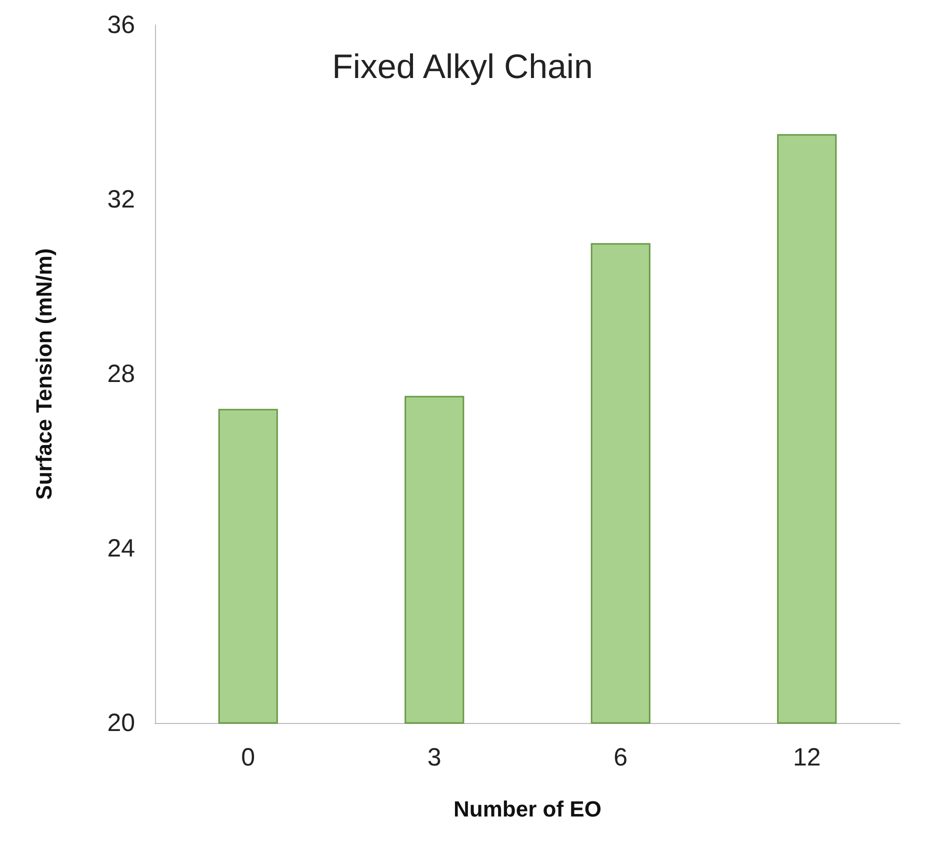 The image size is (925, 848). What do you see at coordinates (806, 758) in the screenshot?
I see `x-tick-label: 12` at bounding box center [806, 758].